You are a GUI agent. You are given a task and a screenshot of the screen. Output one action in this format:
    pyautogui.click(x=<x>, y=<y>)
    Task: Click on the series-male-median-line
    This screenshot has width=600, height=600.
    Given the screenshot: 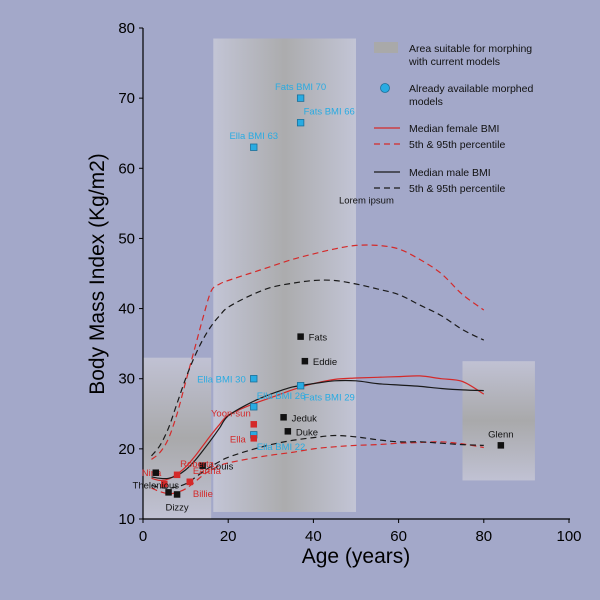 What is the action you would take?
    pyautogui.click(x=317, y=429)
    